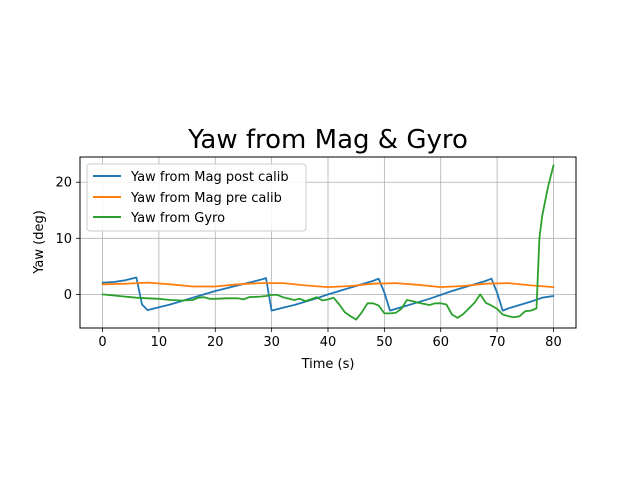 This screenshot has width=640, height=480. What do you see at coordinates (102, 342) in the screenshot?
I see `x-tick-label: 0` at bounding box center [102, 342].